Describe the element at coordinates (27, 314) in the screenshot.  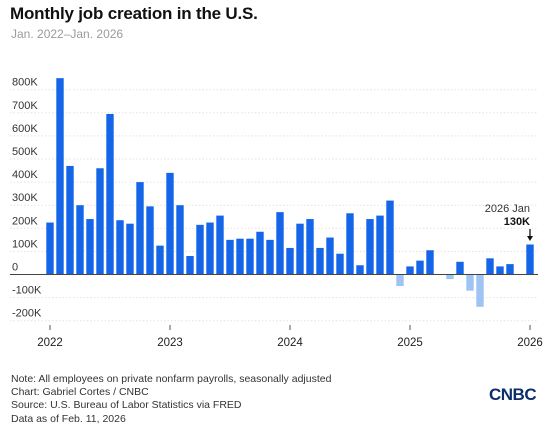
I see `y-tick-label: -200K` at that location.